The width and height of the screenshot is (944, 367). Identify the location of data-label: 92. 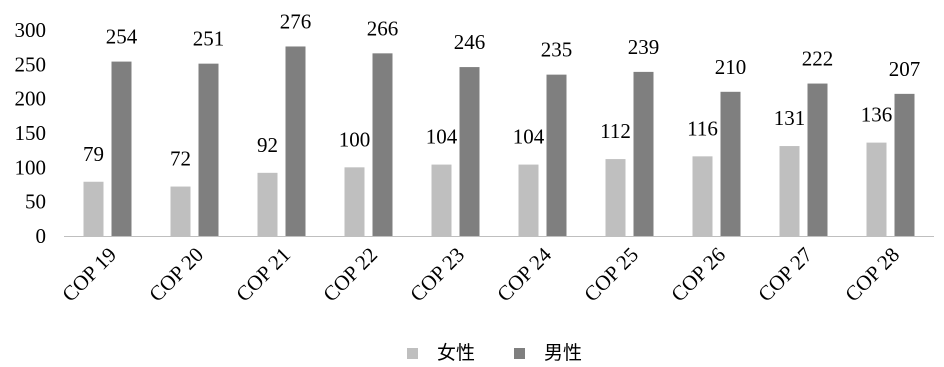
(267, 145).